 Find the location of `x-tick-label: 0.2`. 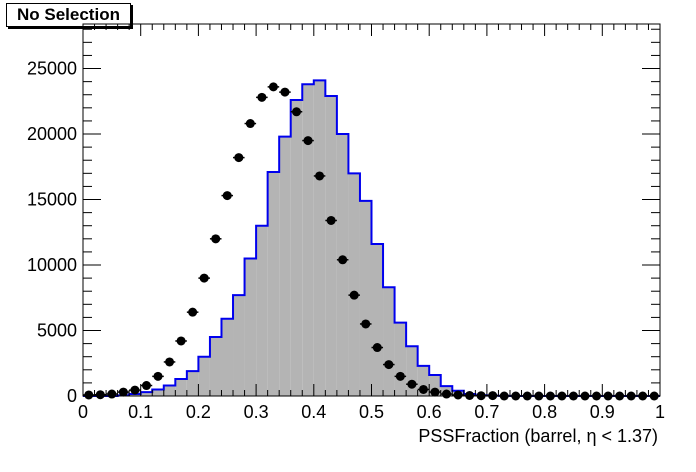

x-tick-label: 0.2 is located at coordinates (198, 412).